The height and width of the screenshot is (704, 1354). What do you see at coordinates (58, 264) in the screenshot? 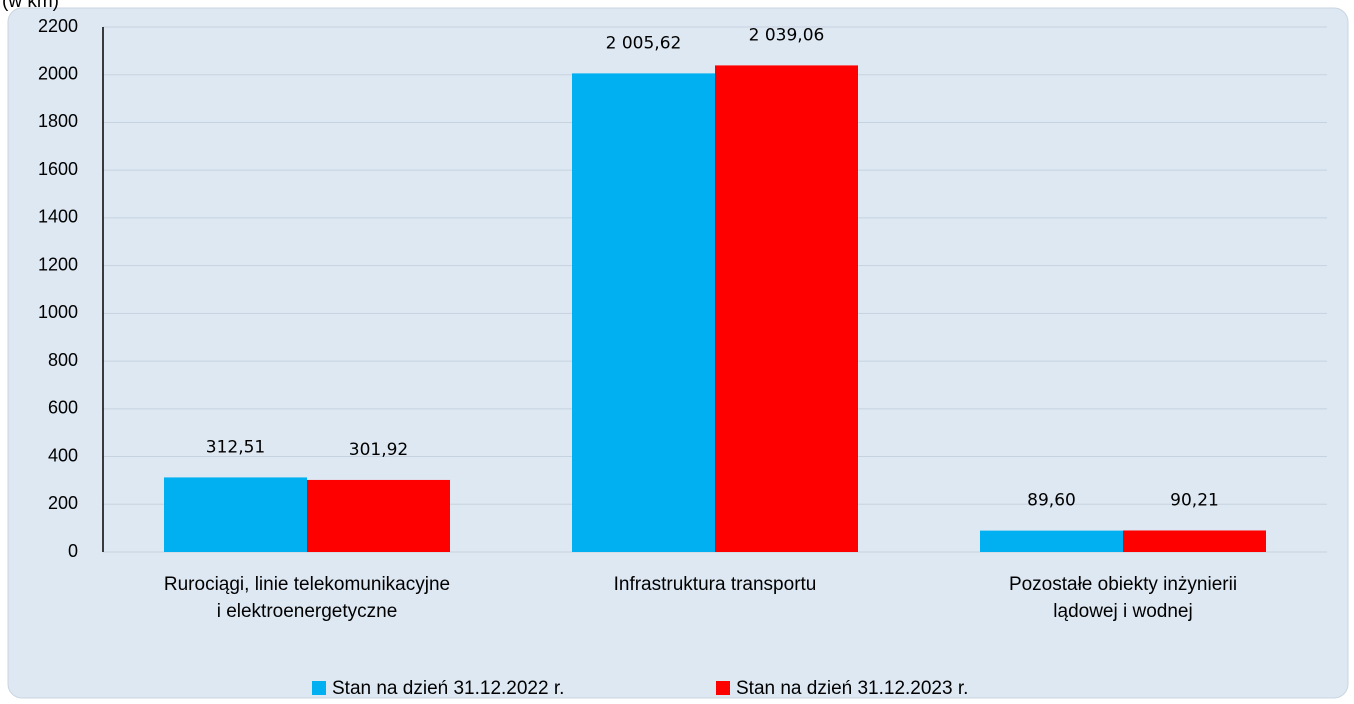
I see `y-tick-label: 1200` at bounding box center [58, 264].